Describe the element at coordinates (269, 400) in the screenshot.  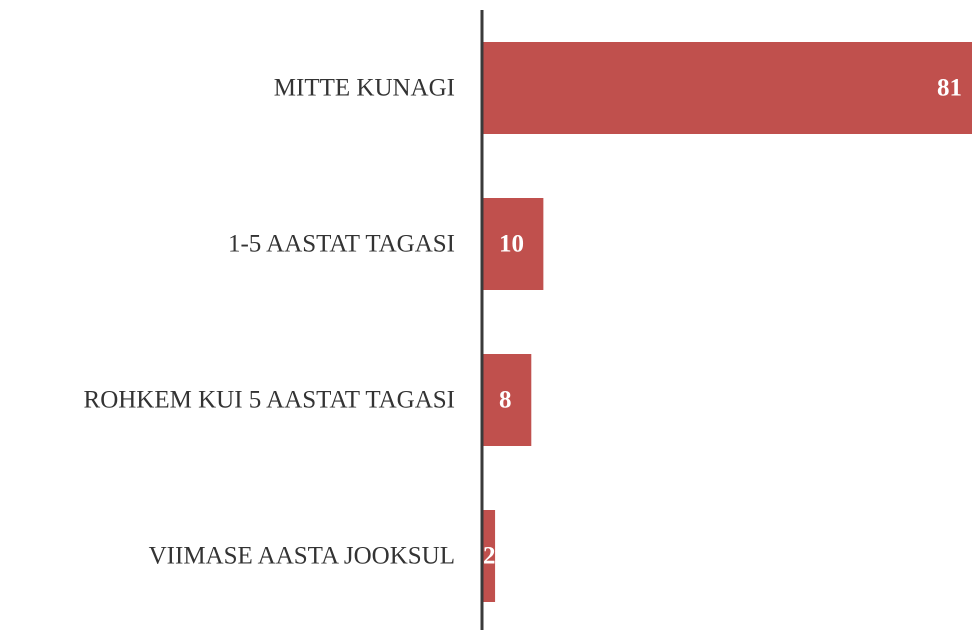
I see `category-label: ROHKEM KUI 5 AASTAT TAGASI` at that location.